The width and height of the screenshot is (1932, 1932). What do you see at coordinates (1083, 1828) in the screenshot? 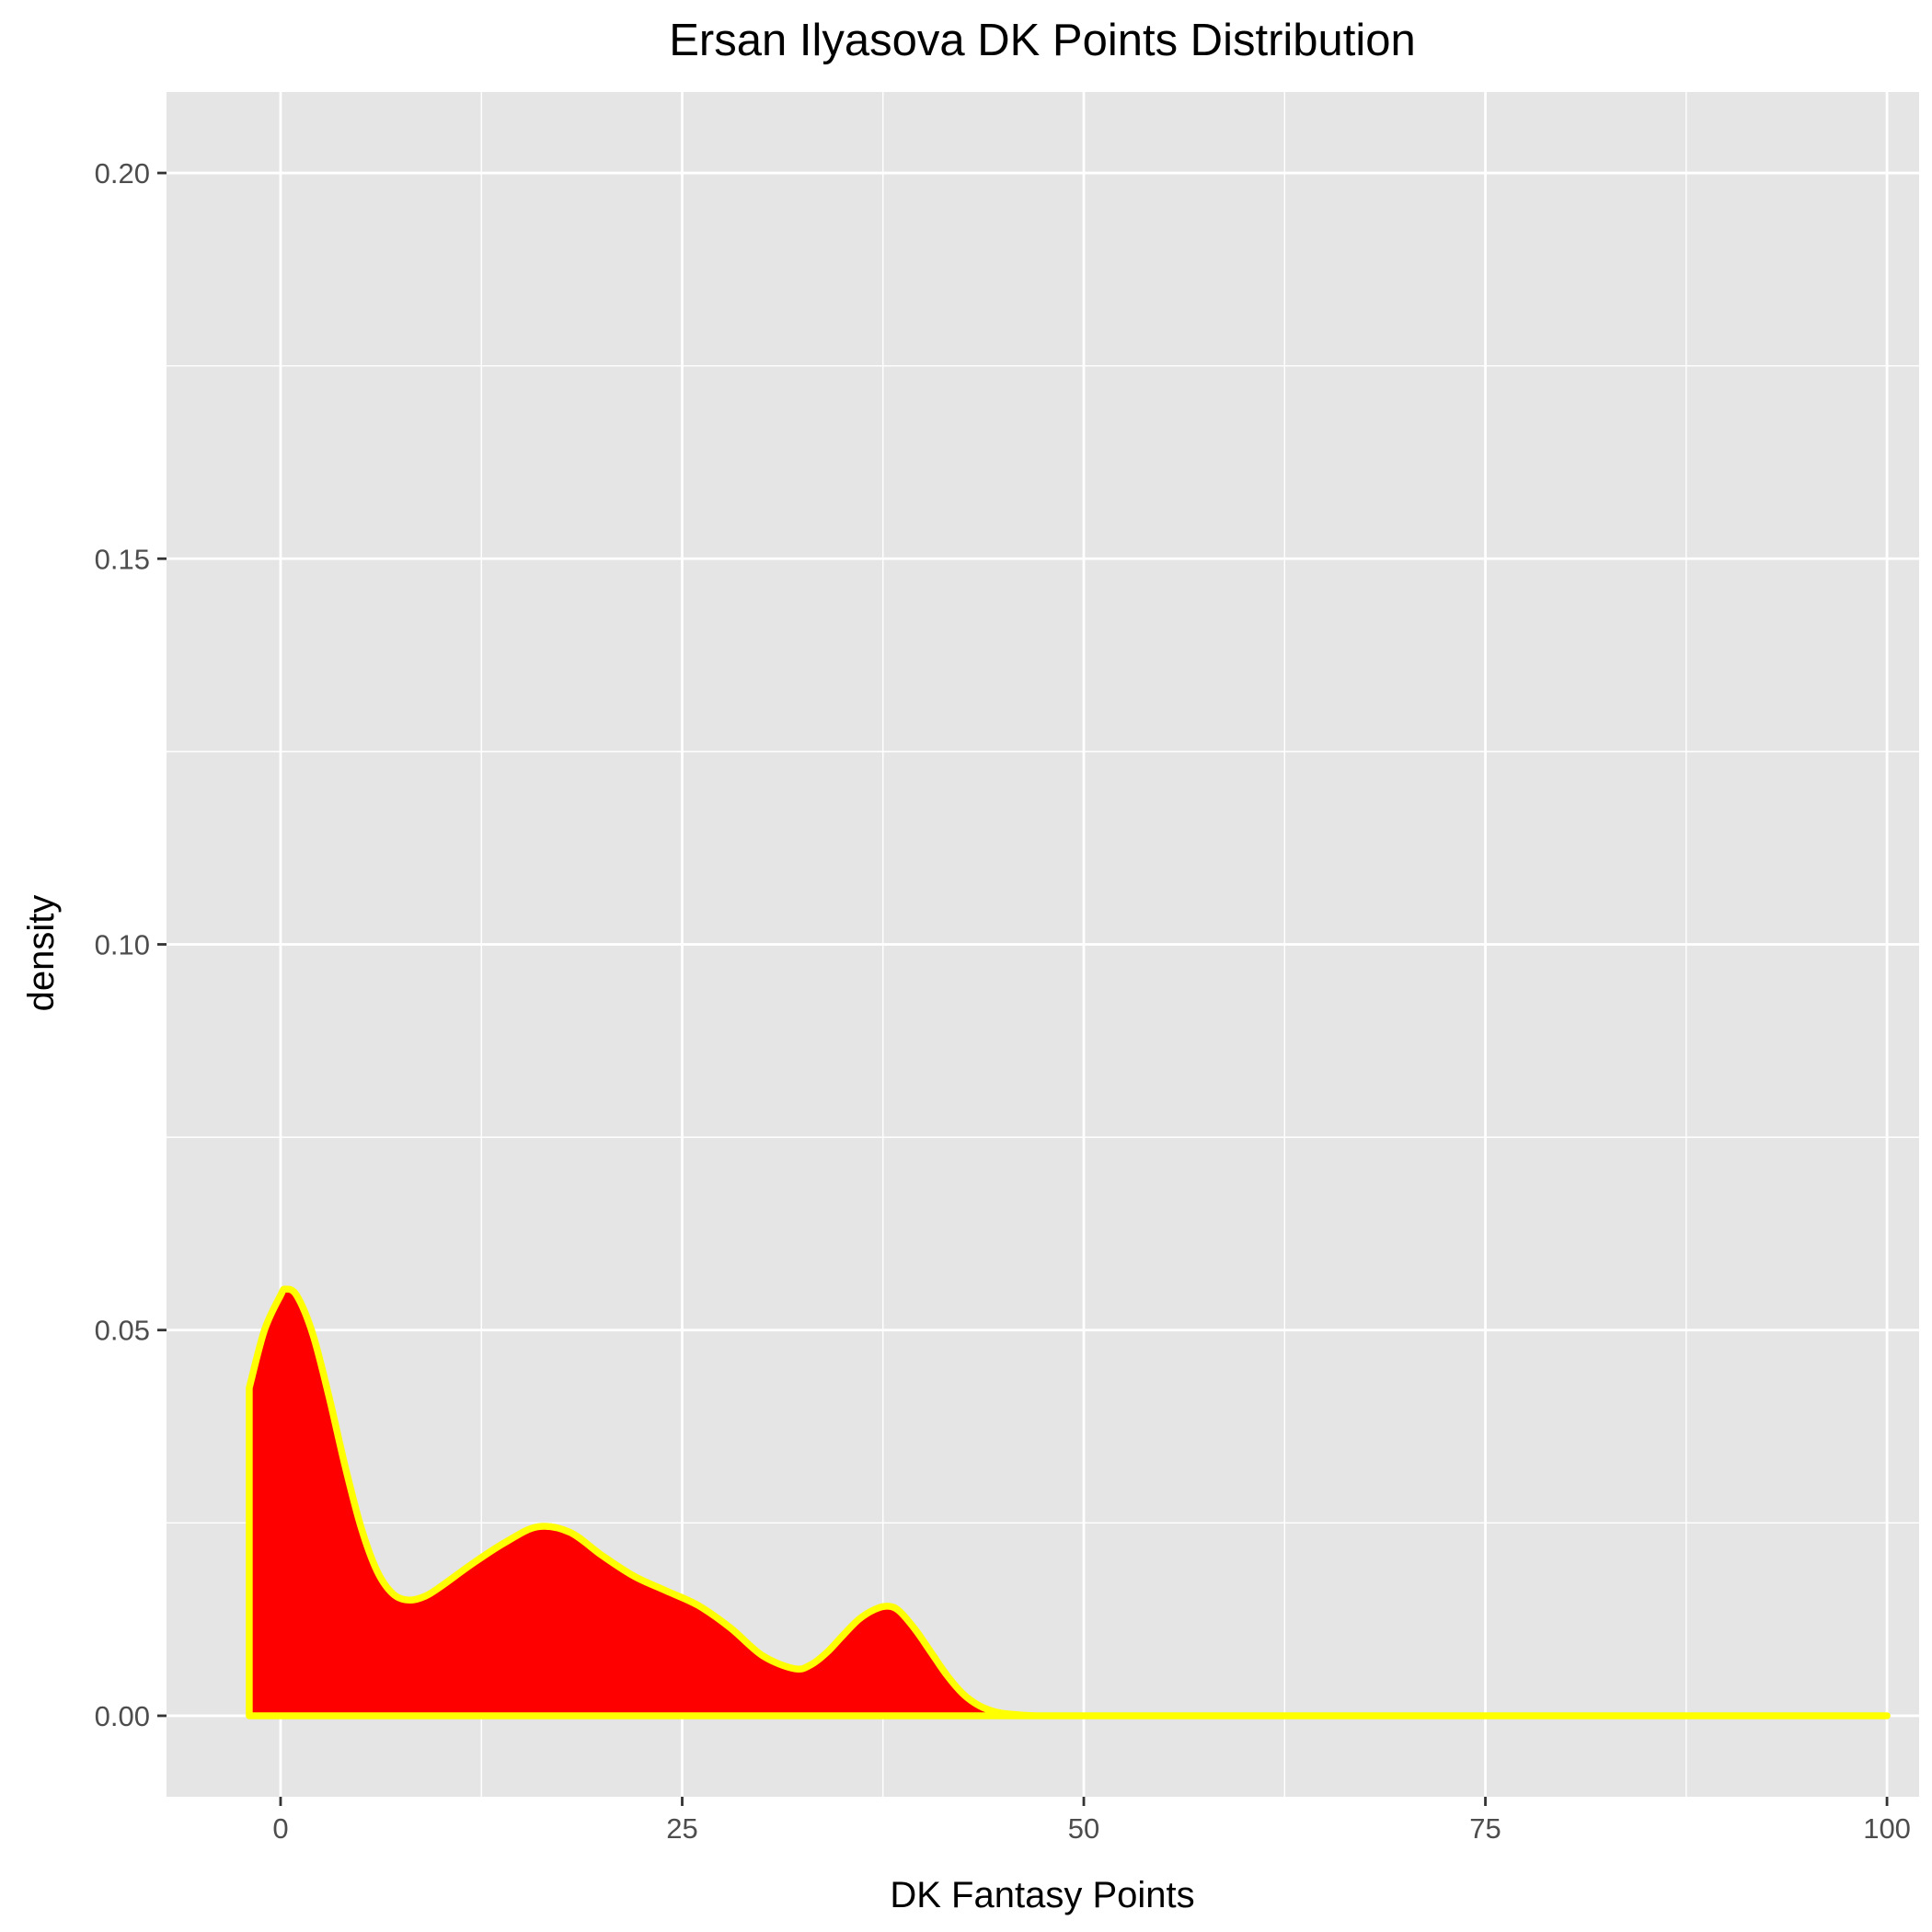
I see `x-tick-label: 50` at bounding box center [1083, 1828].